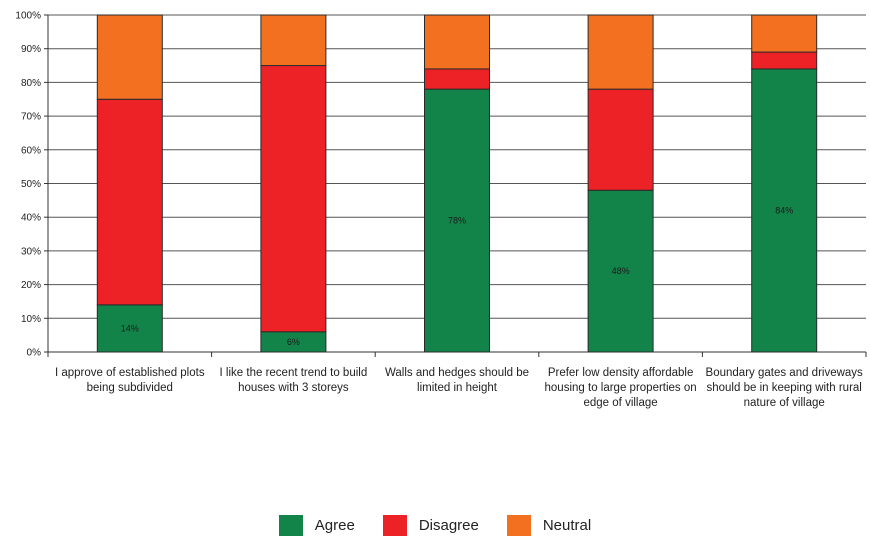  I want to click on legend-swatch-neutral, so click(518, 525).